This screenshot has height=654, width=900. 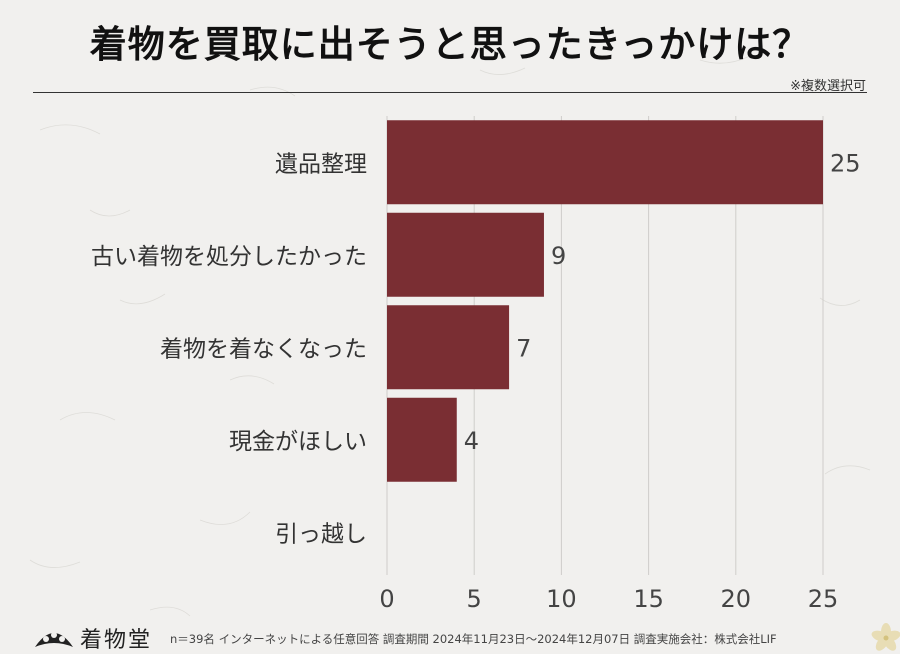 I want to click on x-tick-label: 0, so click(x=386, y=599).